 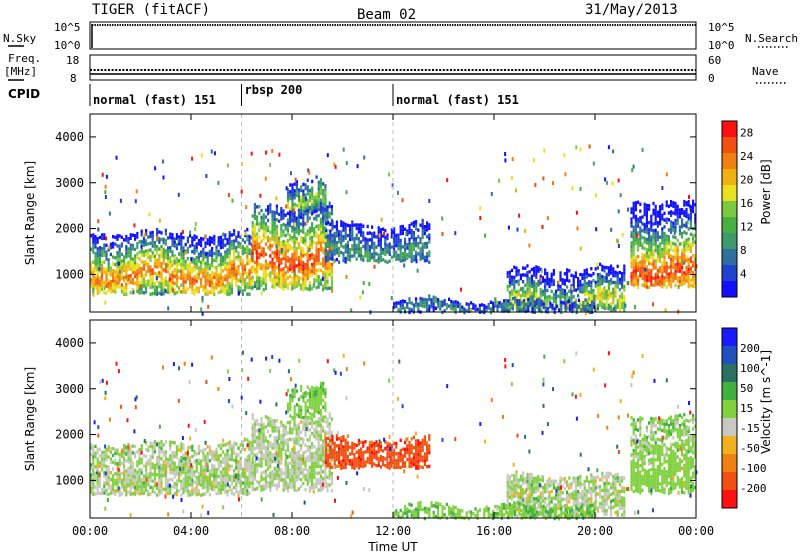 What do you see at coordinates (771, 38) in the screenshot?
I see `nsearch-label: N.Search` at bounding box center [771, 38].